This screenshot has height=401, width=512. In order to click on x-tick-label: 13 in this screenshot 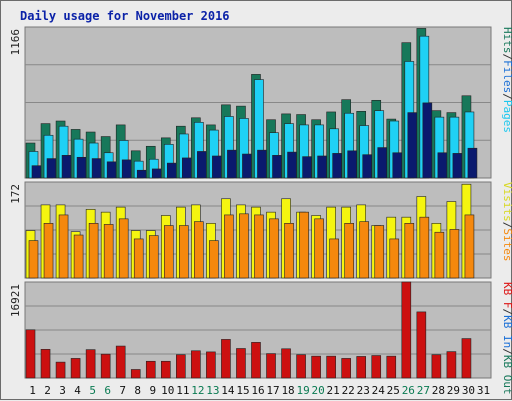, I will do `click(212, 390)`.